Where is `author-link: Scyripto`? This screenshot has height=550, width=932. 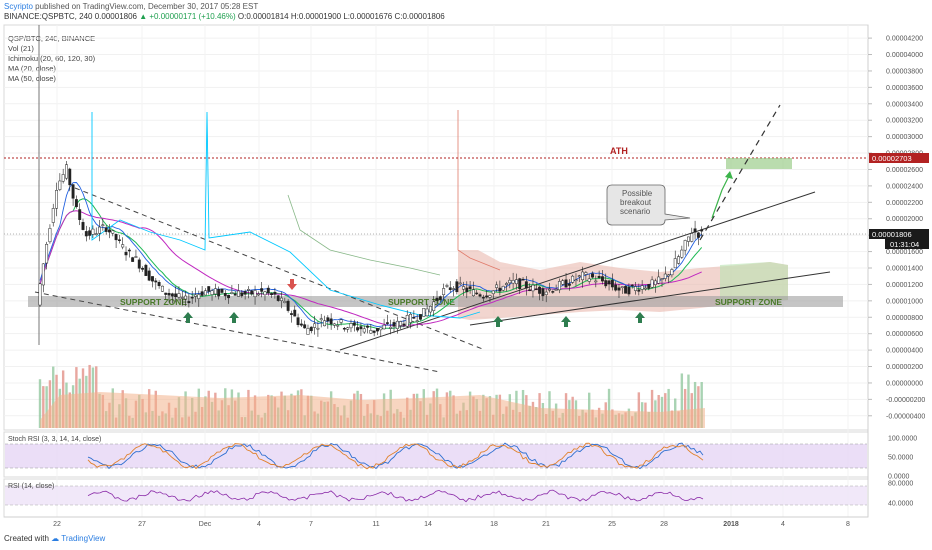
author-link: Scyripto is located at coordinates (18, 6).